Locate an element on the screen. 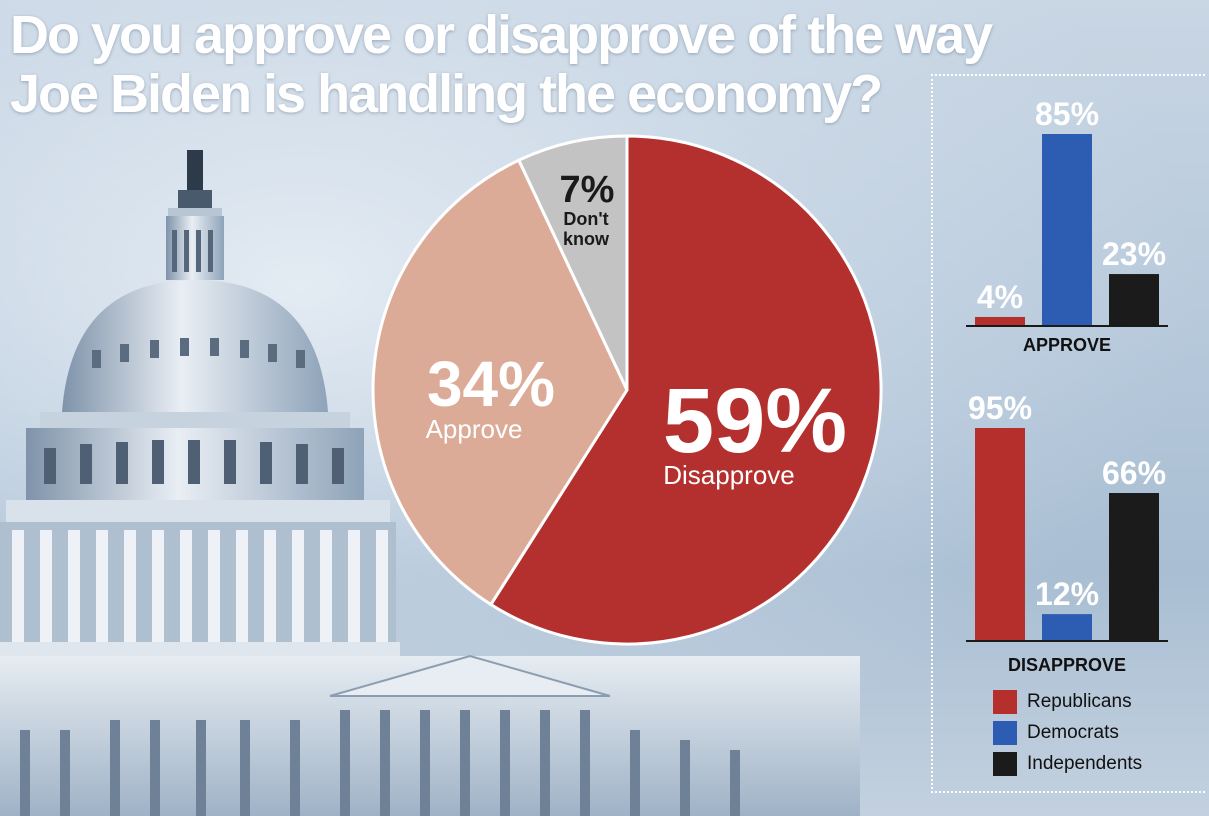 This screenshot has height=816, width=1209. approve-bar-republicans is located at coordinates (1000, 321).